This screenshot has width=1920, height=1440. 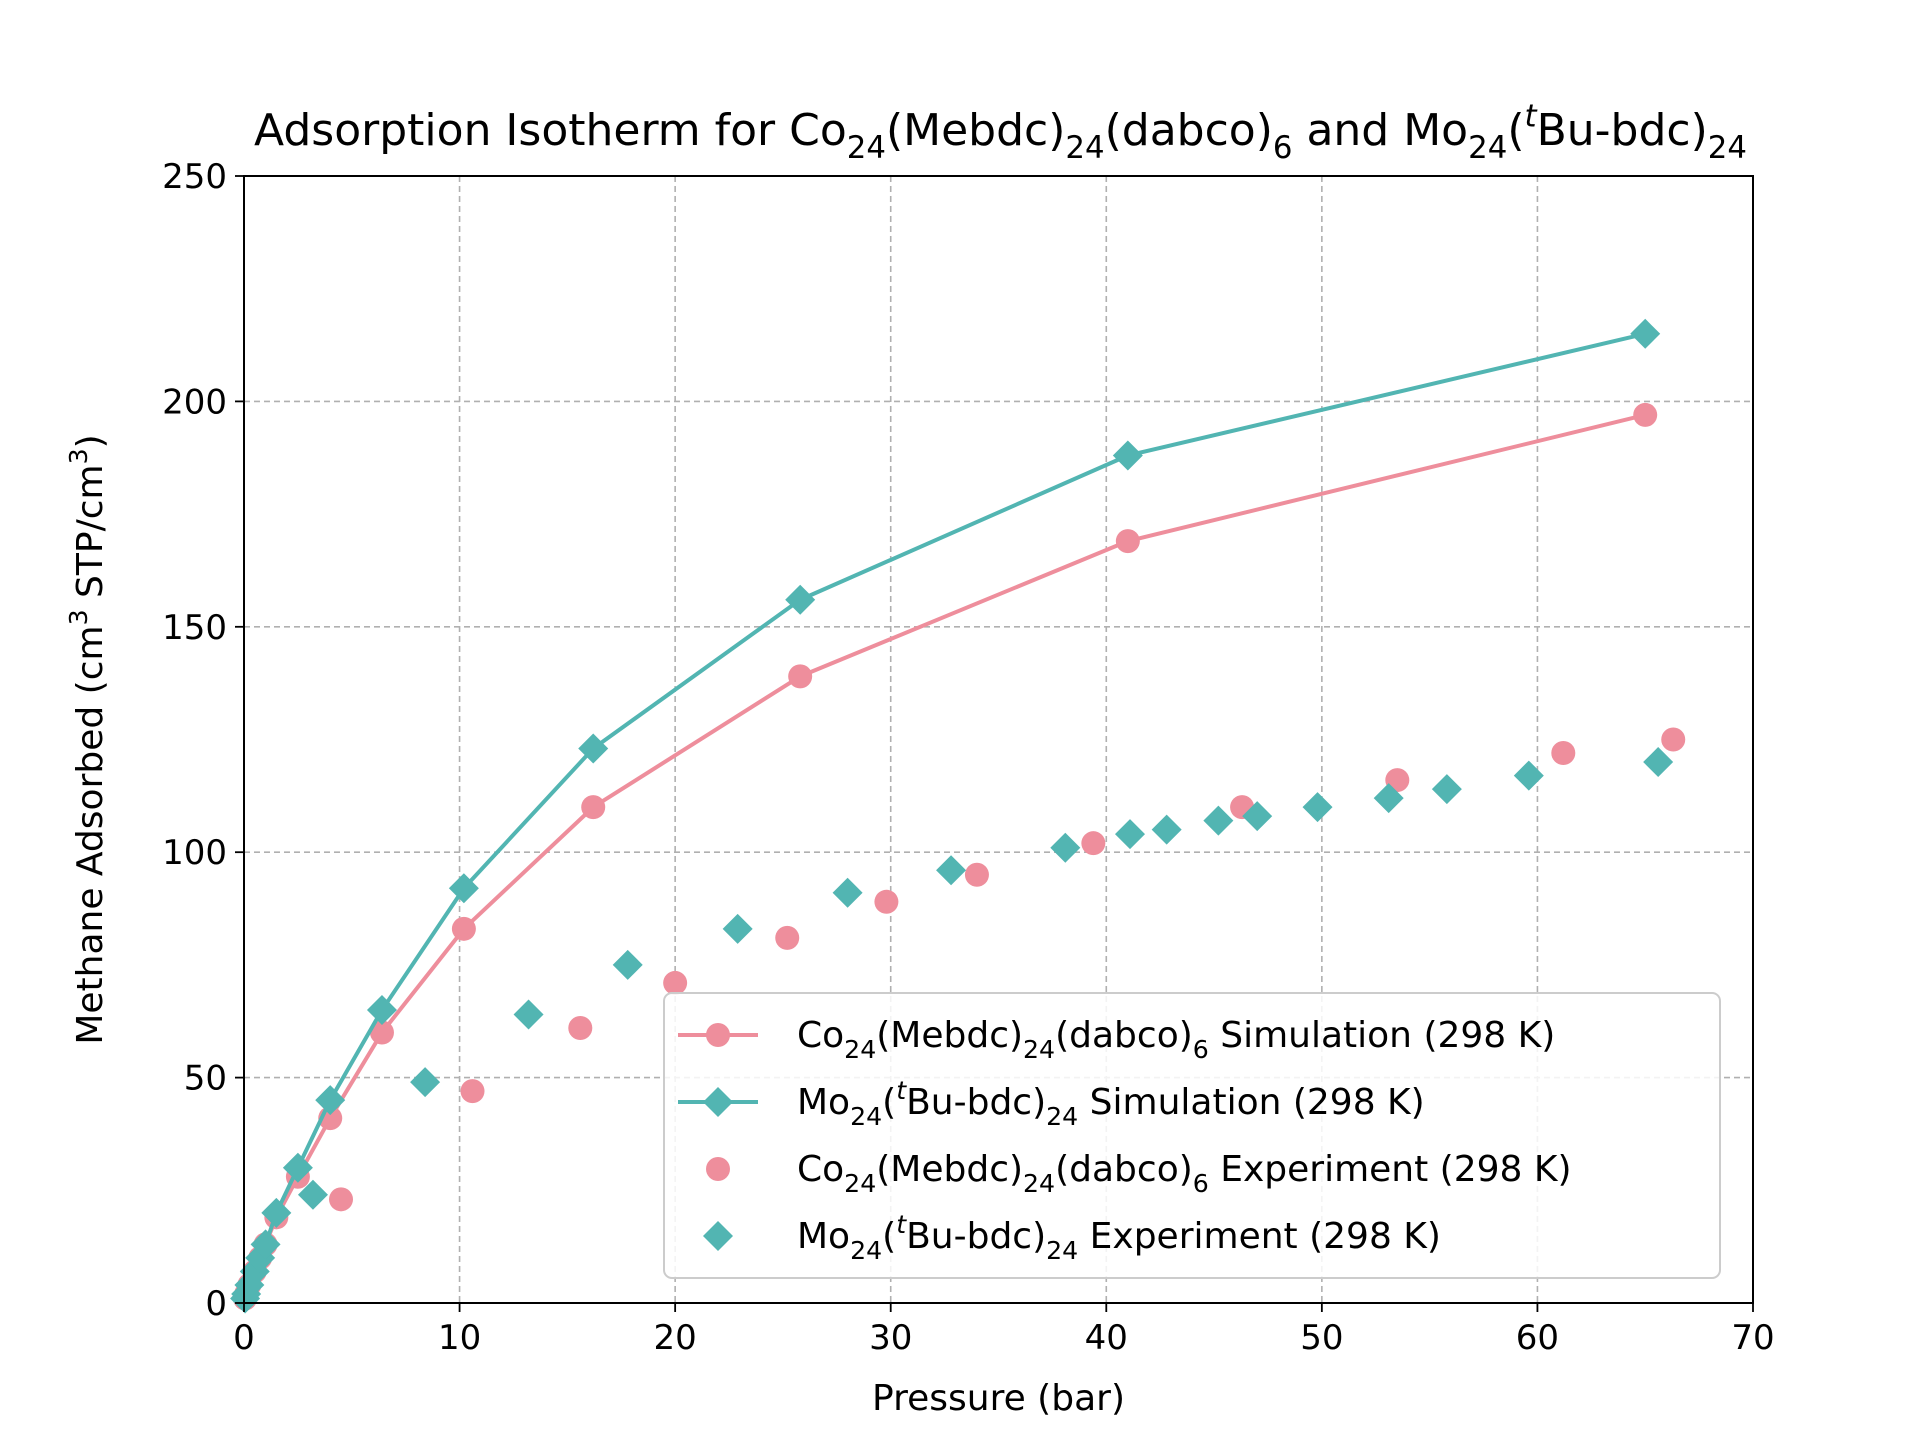 I want to click on y-axis-label-part: 3, so click(x=78, y=456).